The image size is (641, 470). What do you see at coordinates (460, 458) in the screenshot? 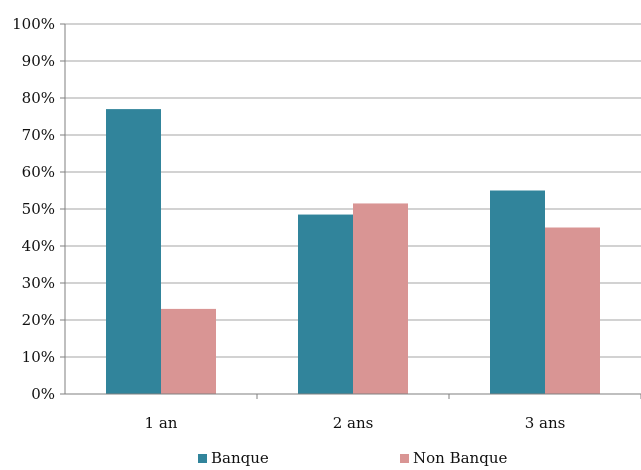
I see `legend-label-non-banque: Non Banque` at bounding box center [460, 458].